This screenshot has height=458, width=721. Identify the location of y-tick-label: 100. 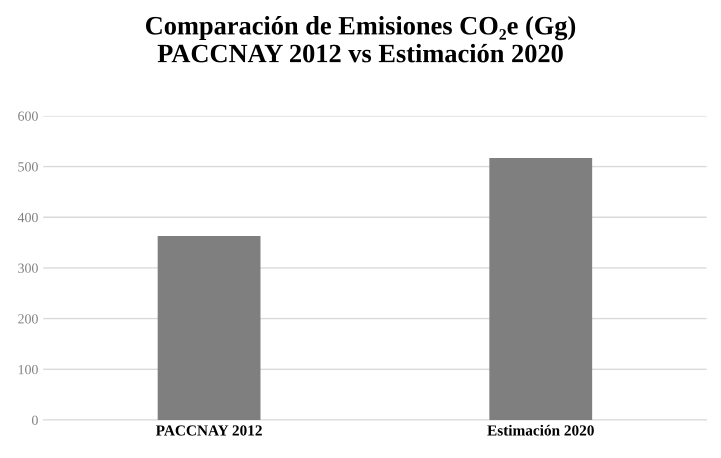
(28, 369).